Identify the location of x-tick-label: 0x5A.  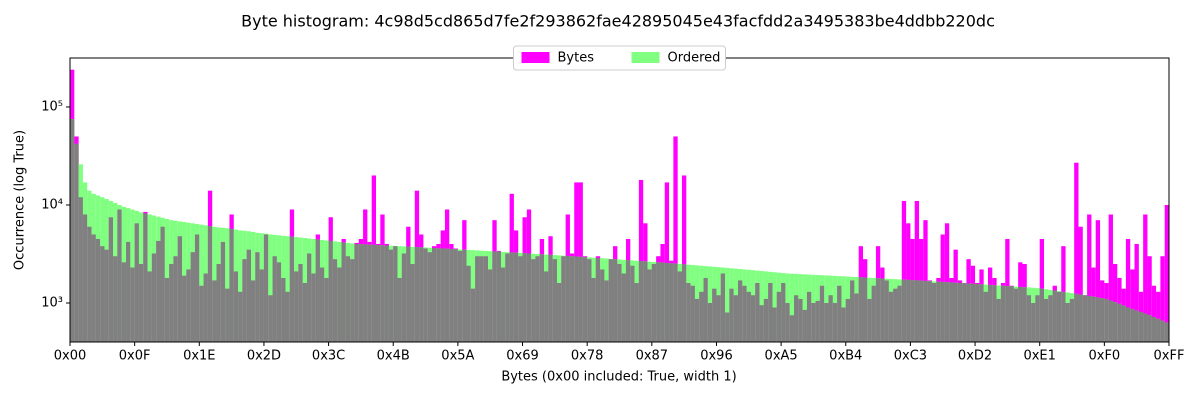
(457, 356).